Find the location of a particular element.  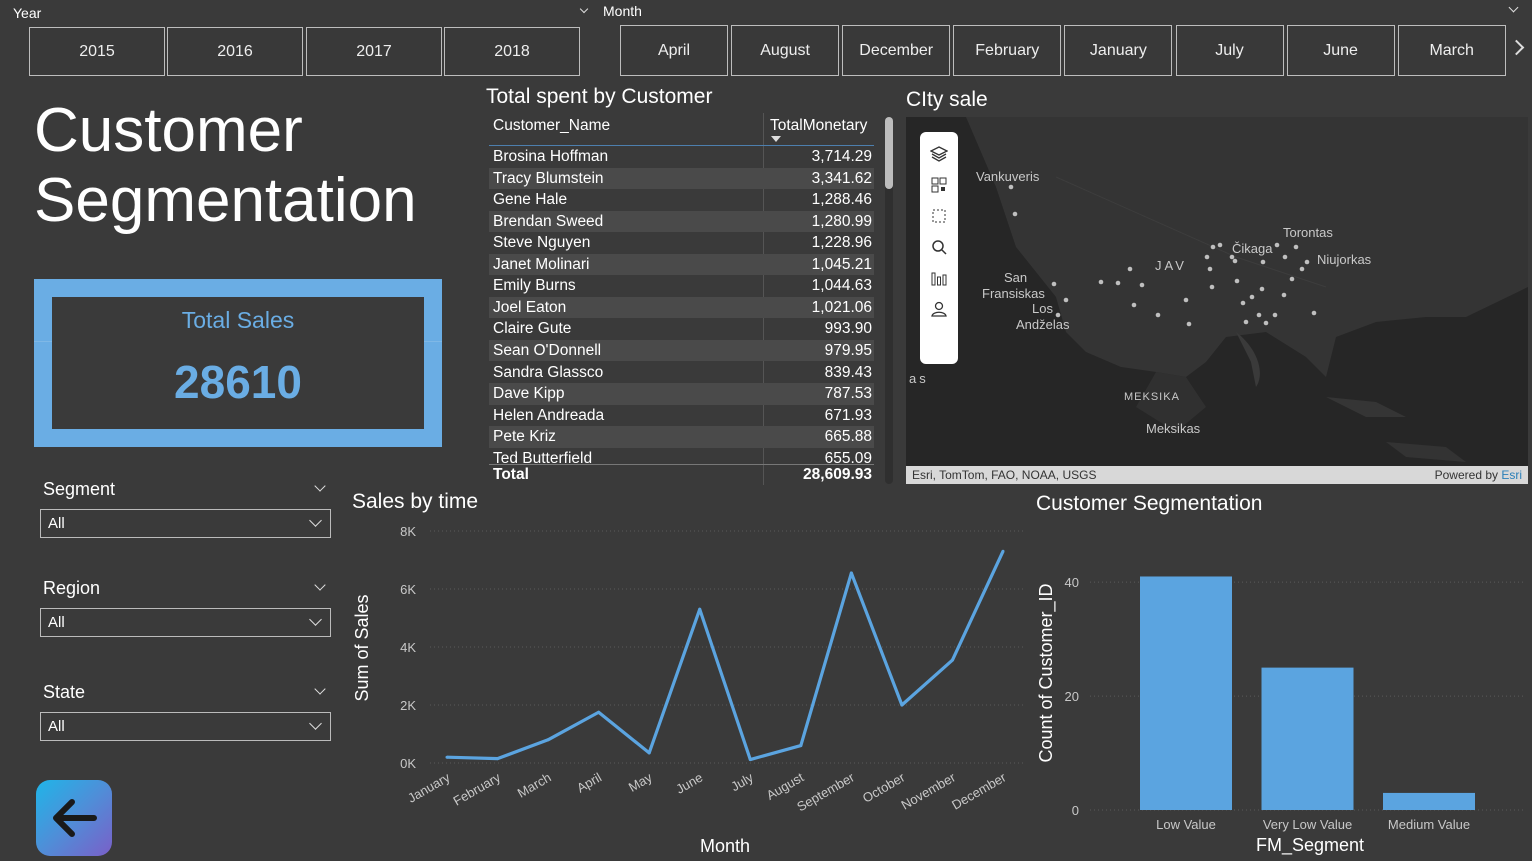

month-tile-july: July is located at coordinates (1229, 50).